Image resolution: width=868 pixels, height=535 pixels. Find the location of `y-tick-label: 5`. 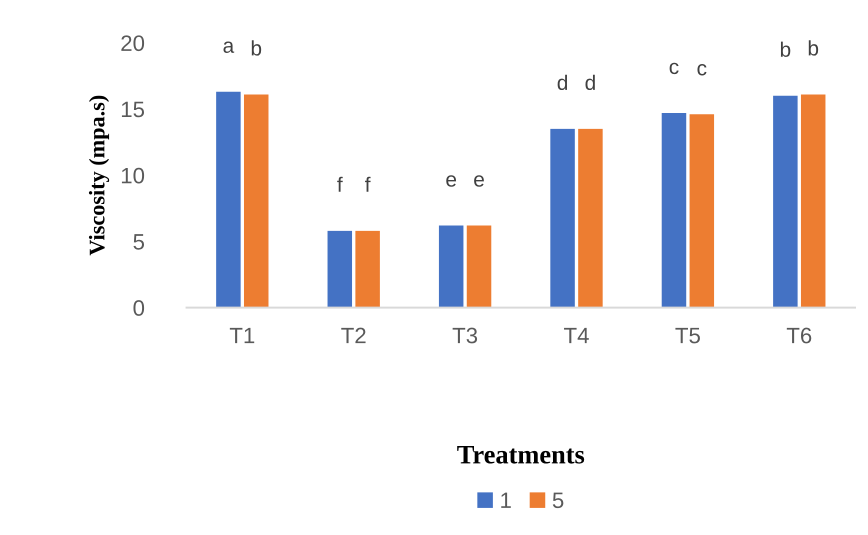

y-tick-label: 5 is located at coordinates (138, 242).